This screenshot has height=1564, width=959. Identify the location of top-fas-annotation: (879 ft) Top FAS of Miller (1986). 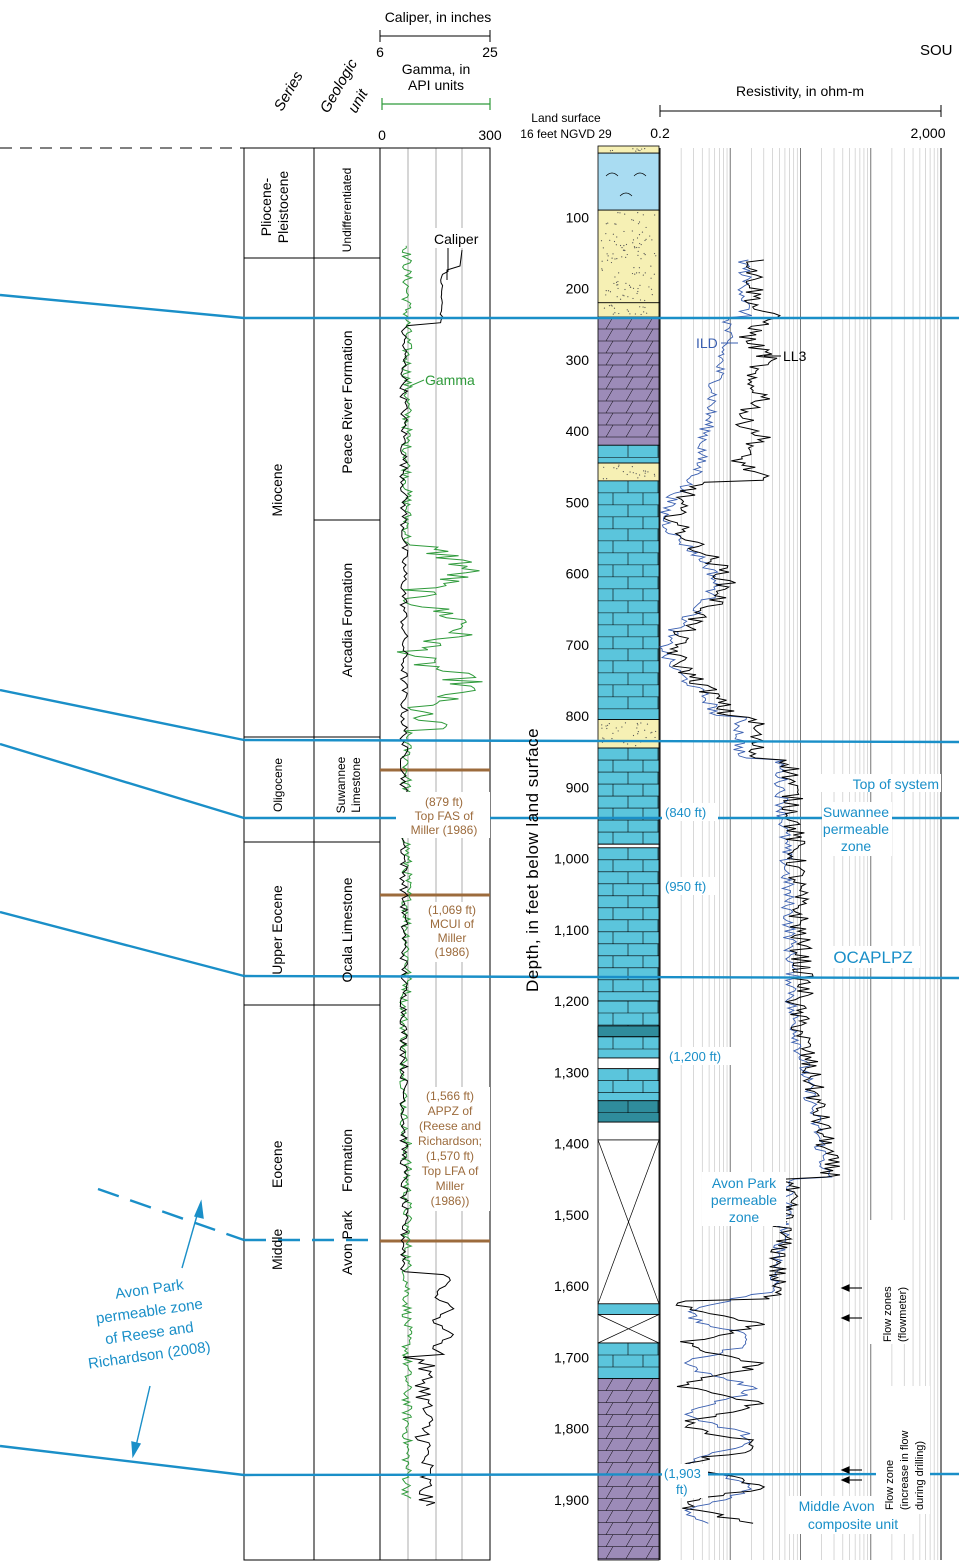
(443, 815).